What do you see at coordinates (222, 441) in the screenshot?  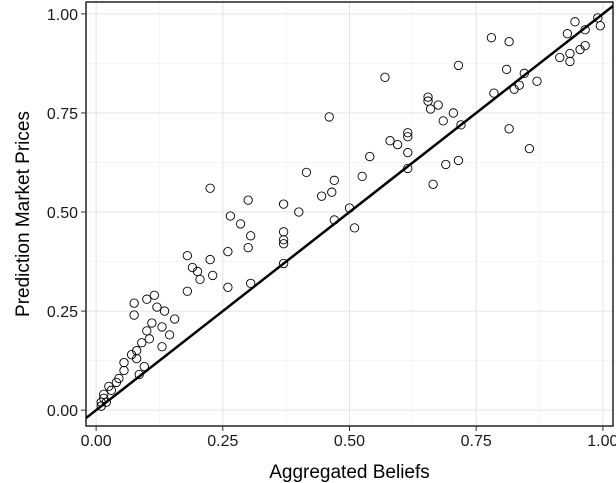 I see `x-tick-label: 0.25` at bounding box center [222, 441].